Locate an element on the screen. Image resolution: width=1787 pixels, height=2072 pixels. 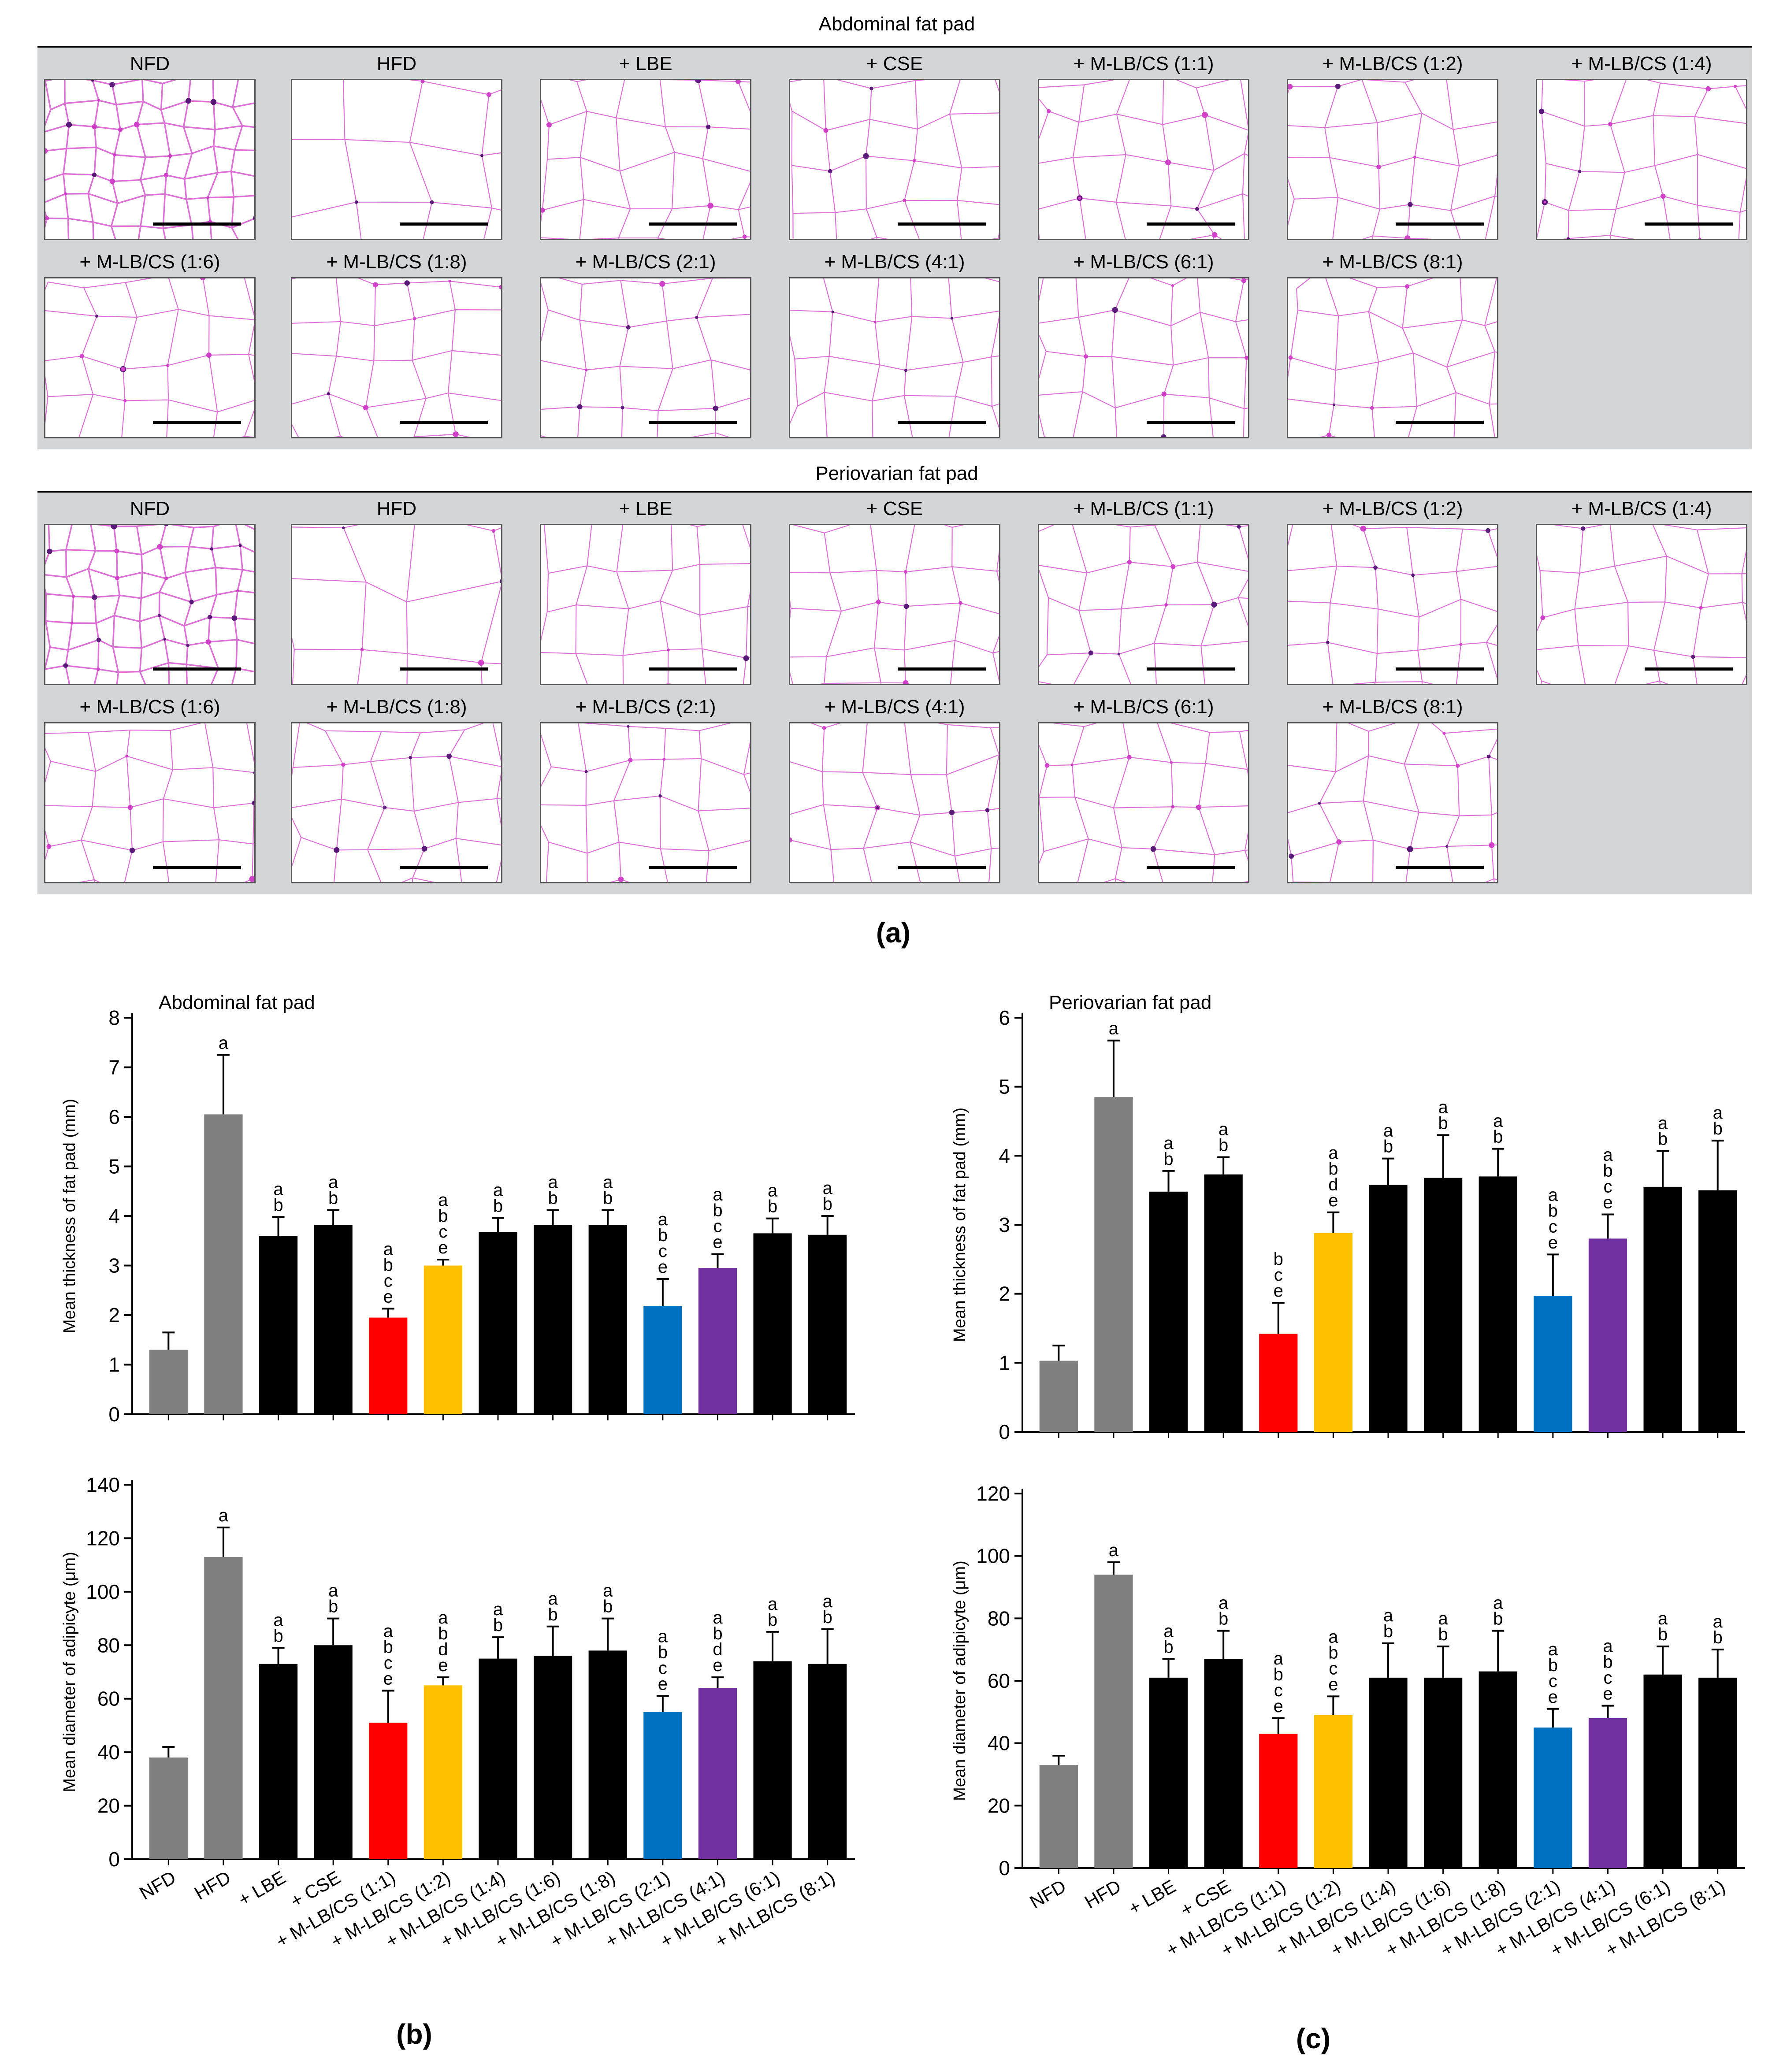
histology-abdominal-11: + M-LB/CS (6:1) is located at coordinates (1144, 343).